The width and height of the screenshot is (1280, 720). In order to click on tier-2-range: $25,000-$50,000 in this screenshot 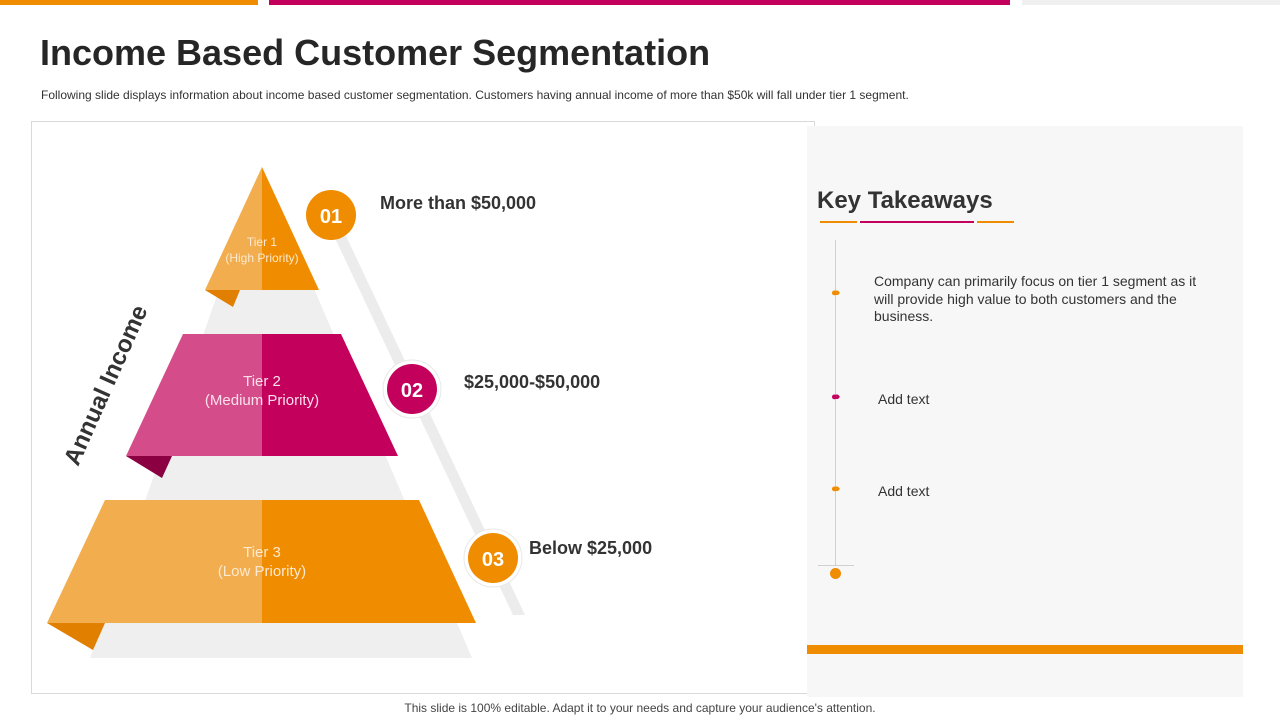, I will do `click(532, 382)`.